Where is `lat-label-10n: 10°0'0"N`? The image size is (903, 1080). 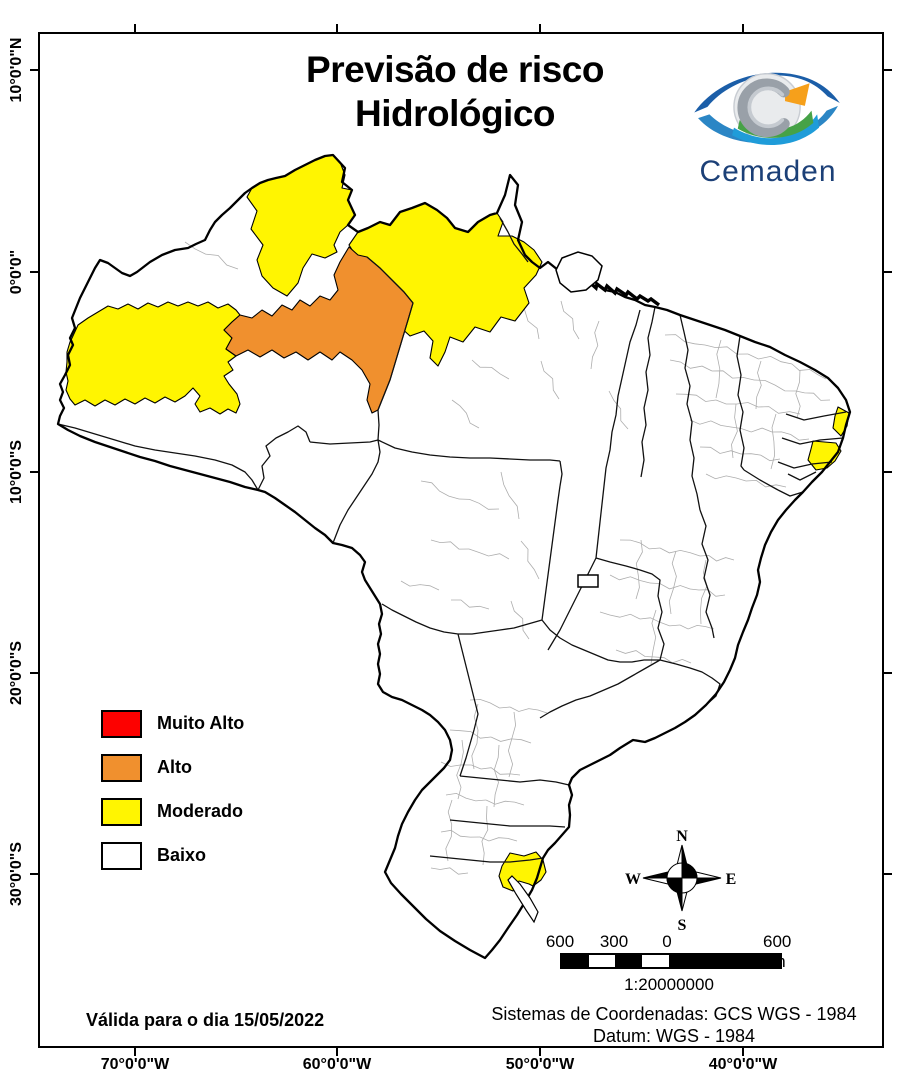
lat-label-10n: 10°0'0"N is located at coordinates (16, 70).